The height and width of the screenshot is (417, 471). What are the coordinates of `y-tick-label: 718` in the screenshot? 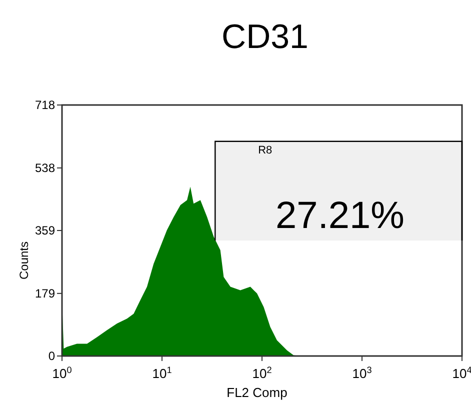 It's located at (45, 105).